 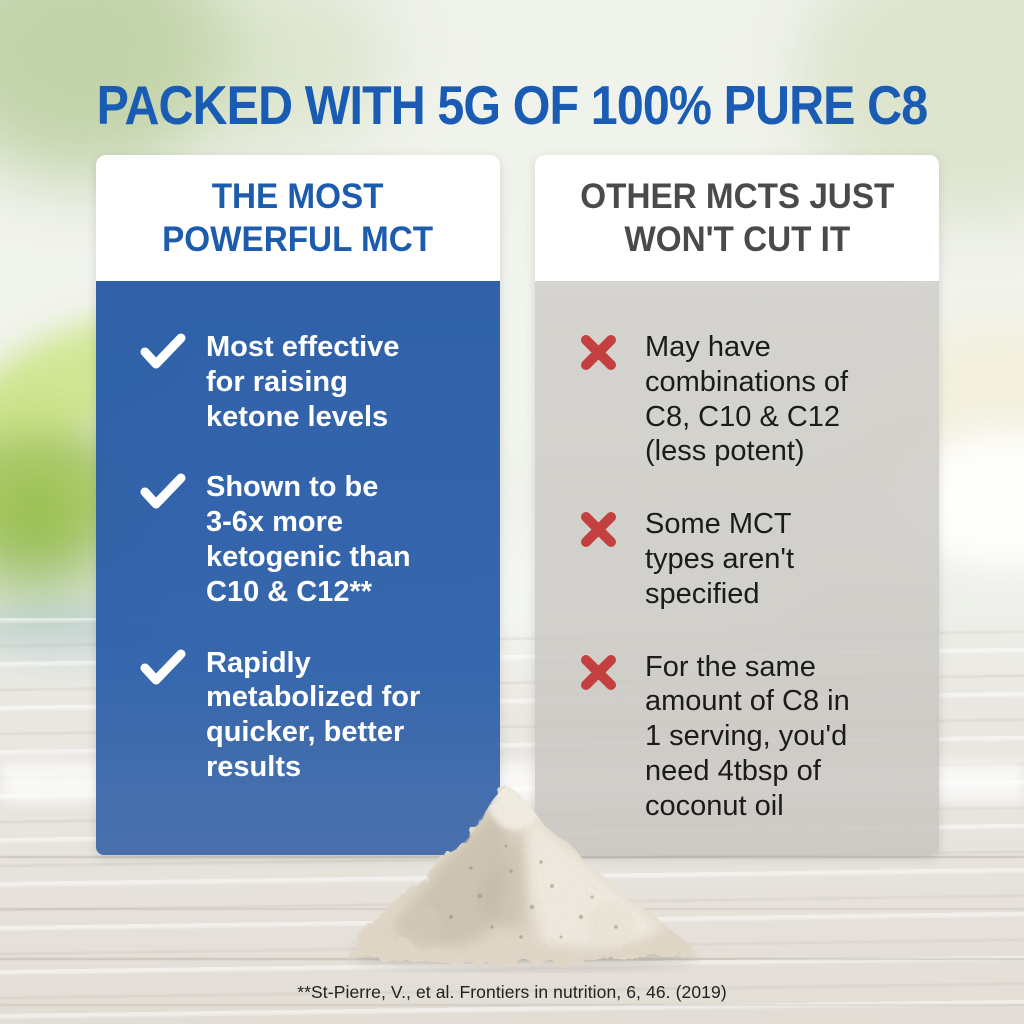 I want to click on benefit-text: Most effective for raising ketone levels, so click(x=303, y=382).